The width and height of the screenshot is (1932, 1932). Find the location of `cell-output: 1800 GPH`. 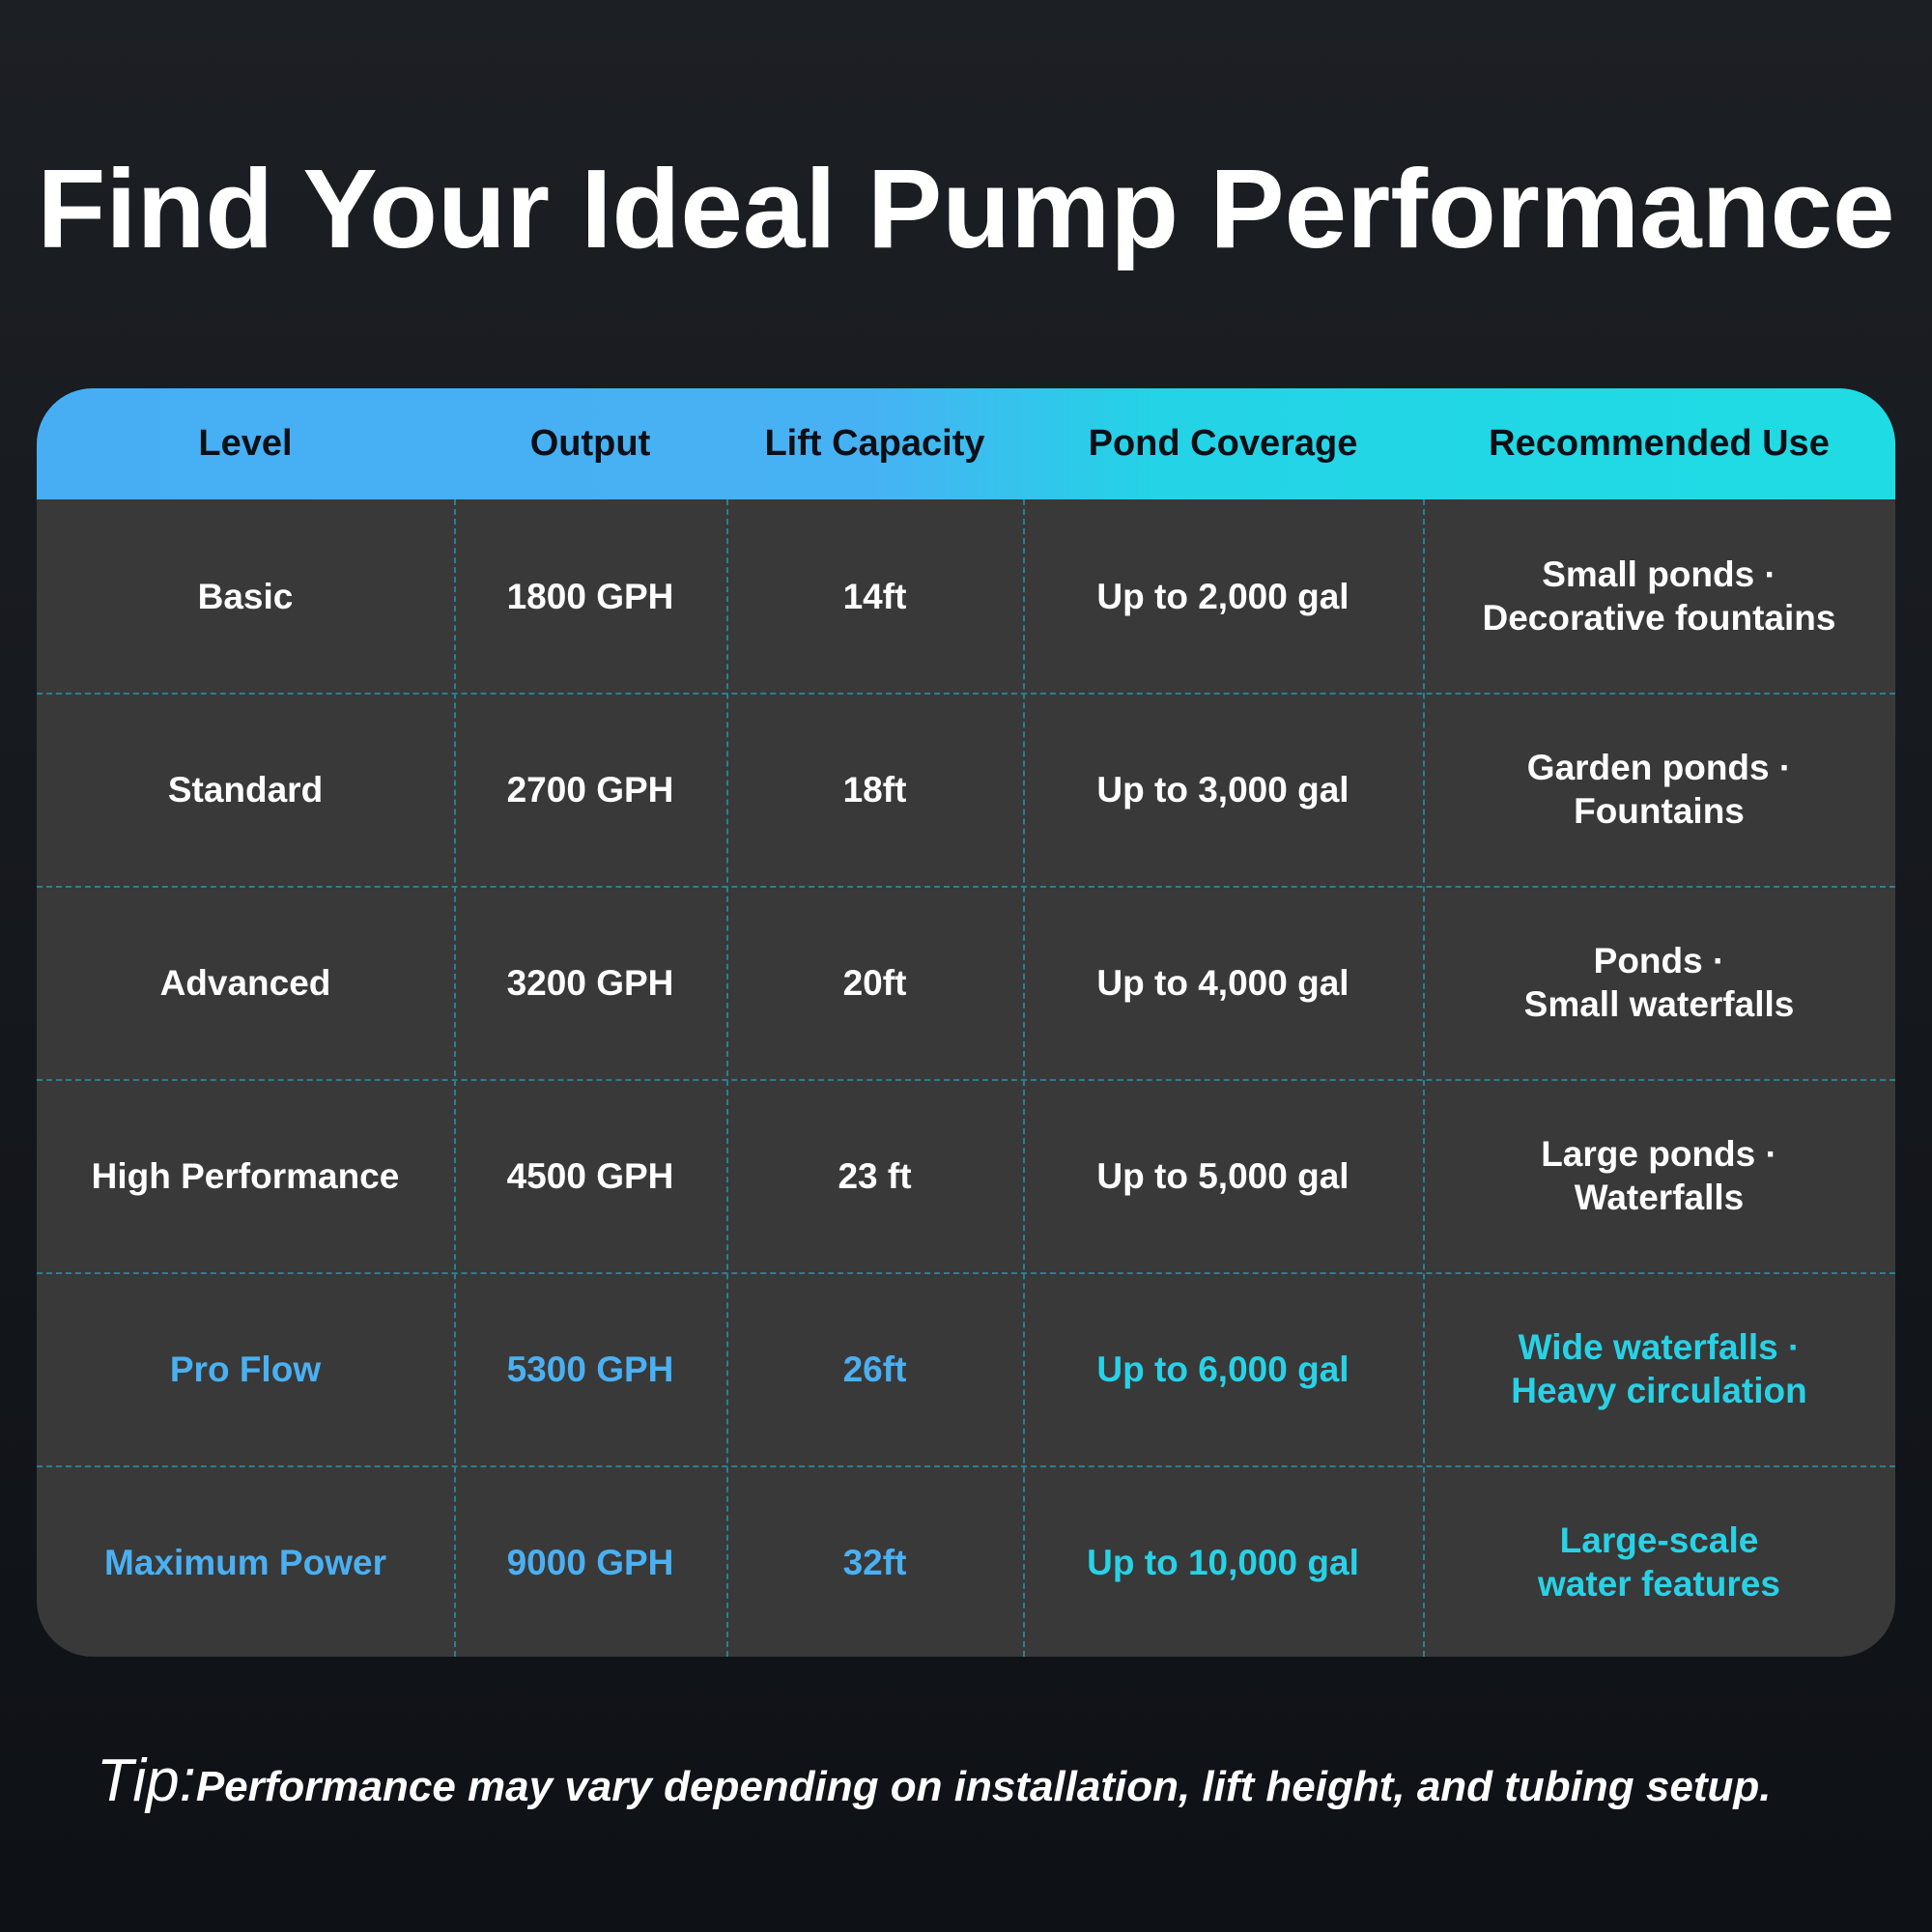

cell-output: 1800 GPH is located at coordinates (590, 596).